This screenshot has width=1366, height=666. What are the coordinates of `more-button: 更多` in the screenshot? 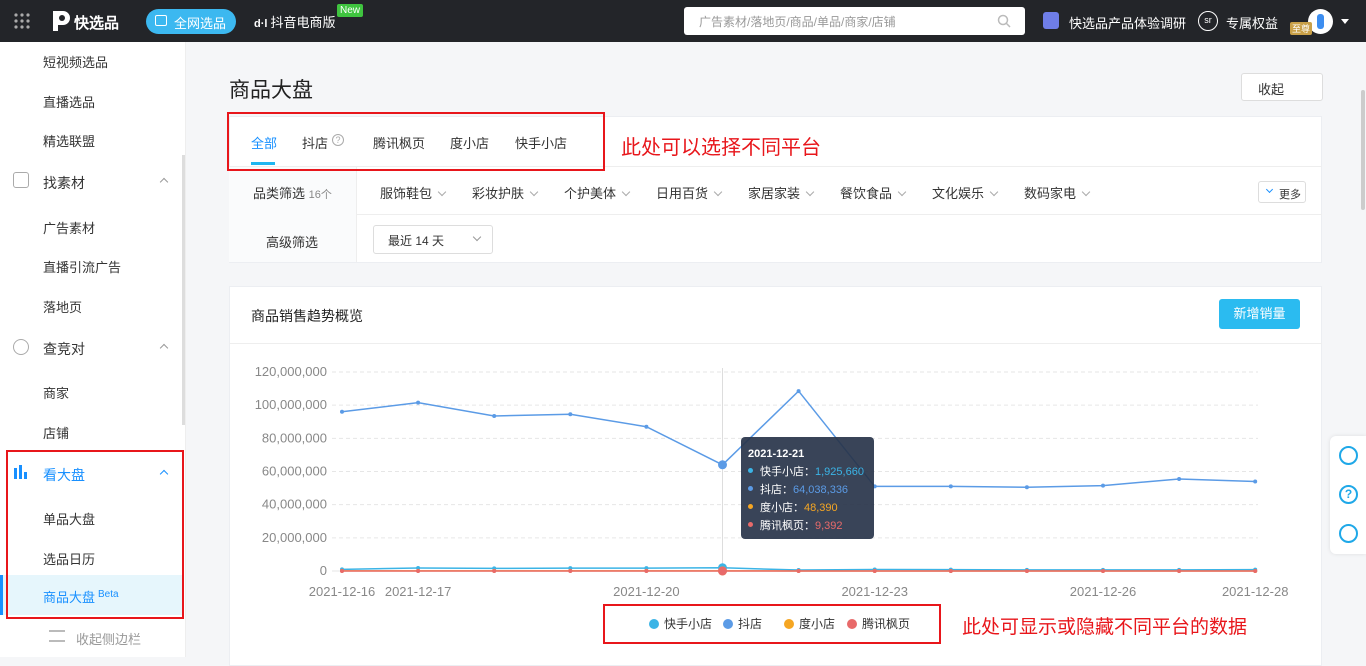 It's located at (1282, 192).